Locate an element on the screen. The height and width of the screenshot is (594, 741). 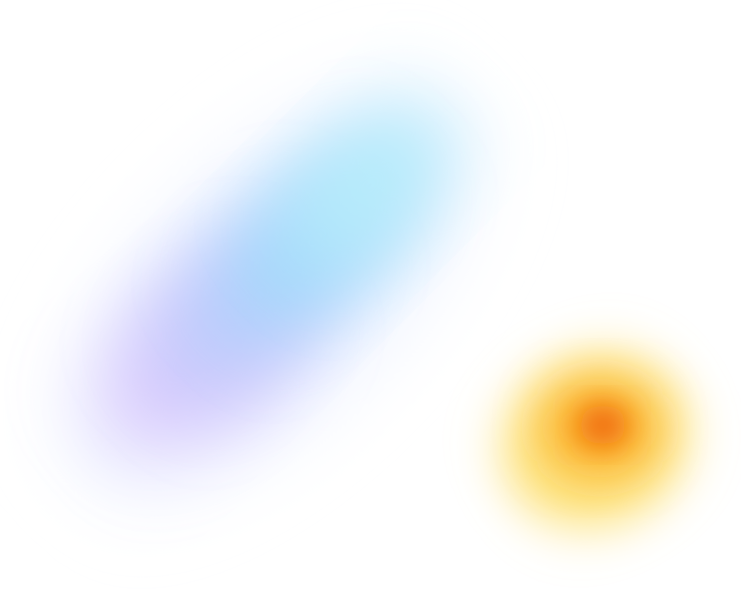
warm-blob is located at coordinates (595, 440).